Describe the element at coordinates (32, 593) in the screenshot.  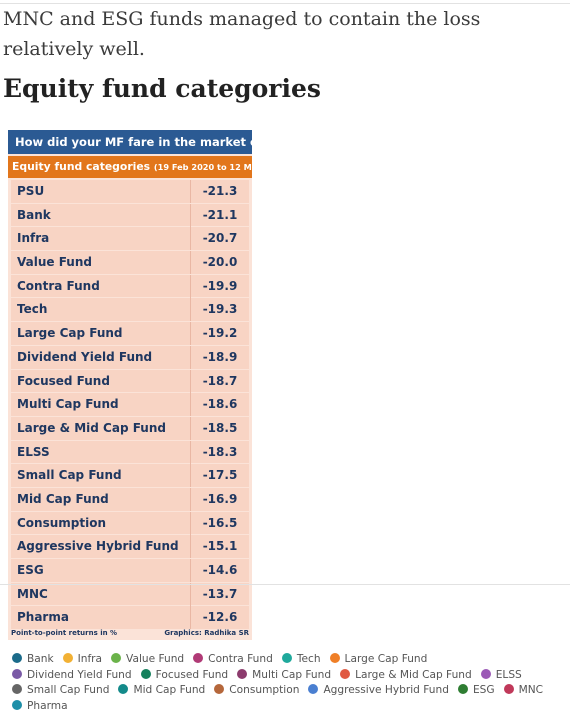
I see `category-label: MNC` at that location.